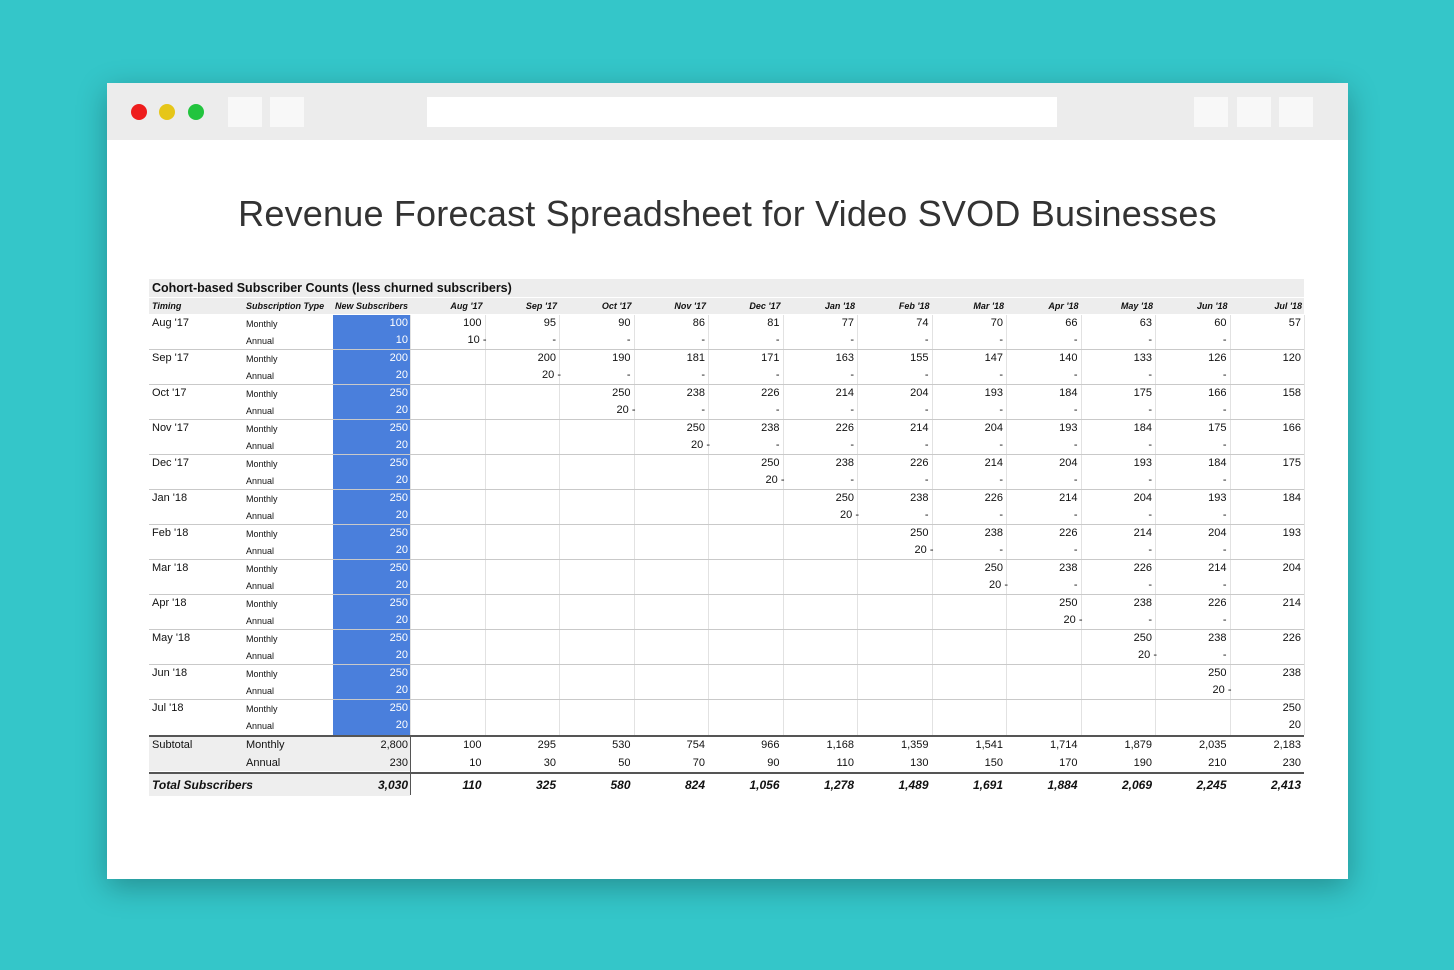  What do you see at coordinates (1063, 745) in the screenshot?
I see `subtotal-monthly-cell: 1,714` at bounding box center [1063, 745].